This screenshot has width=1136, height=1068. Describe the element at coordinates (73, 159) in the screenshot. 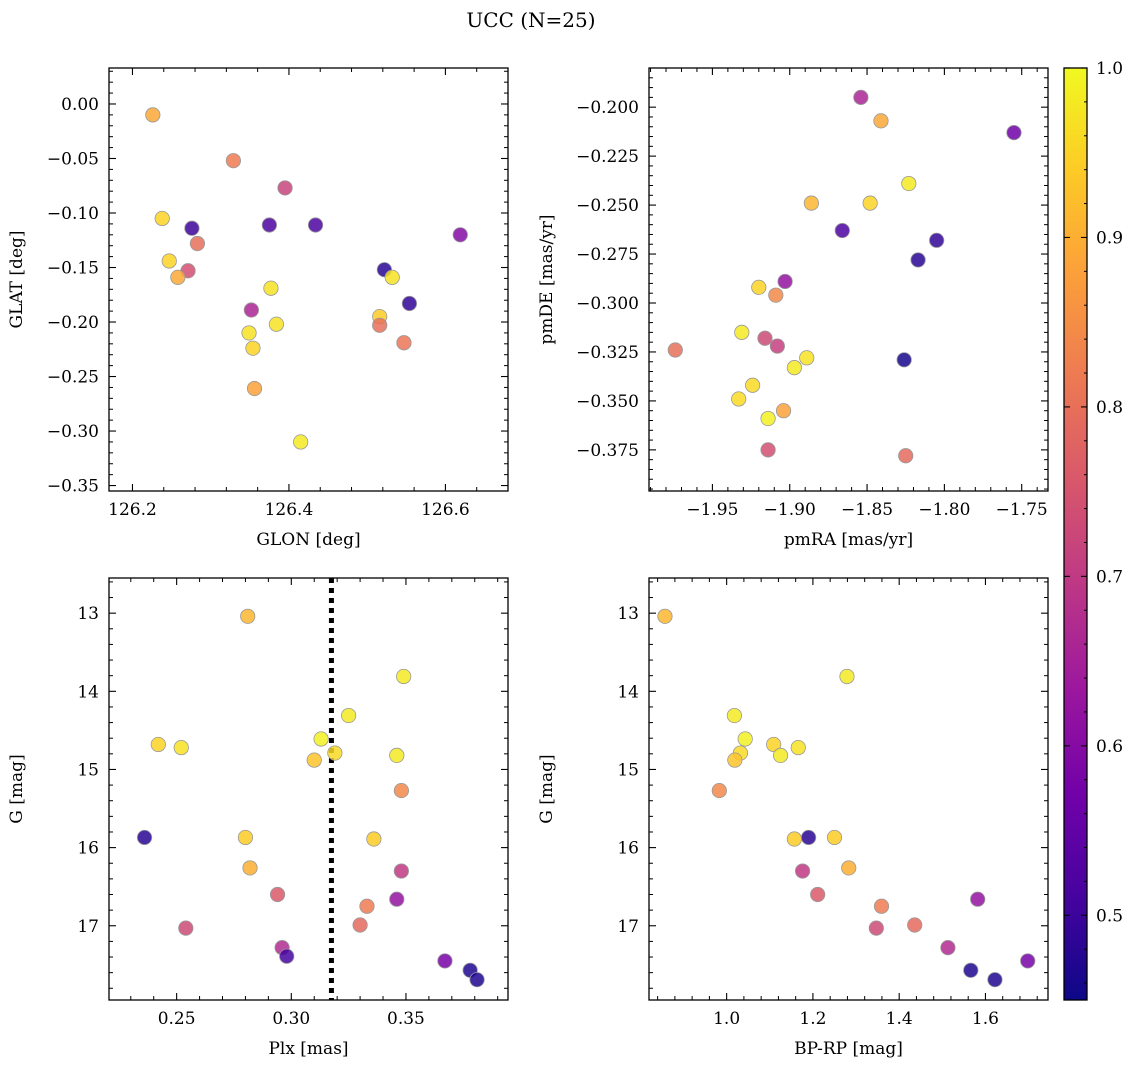

I see `y-tick-label: −0.05` at that location.